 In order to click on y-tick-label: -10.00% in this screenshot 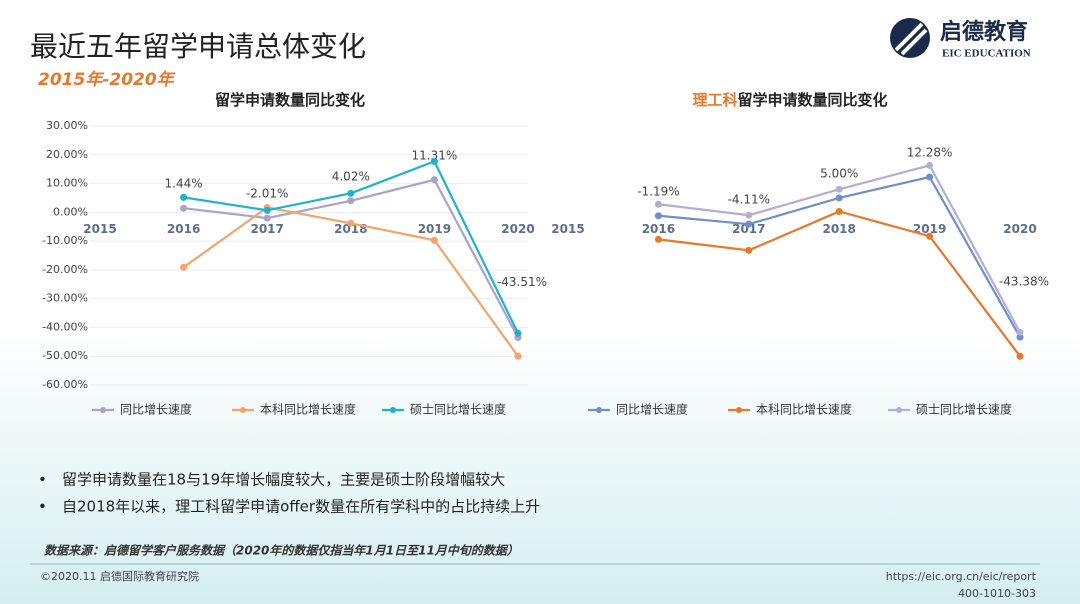, I will do `click(65, 240)`.